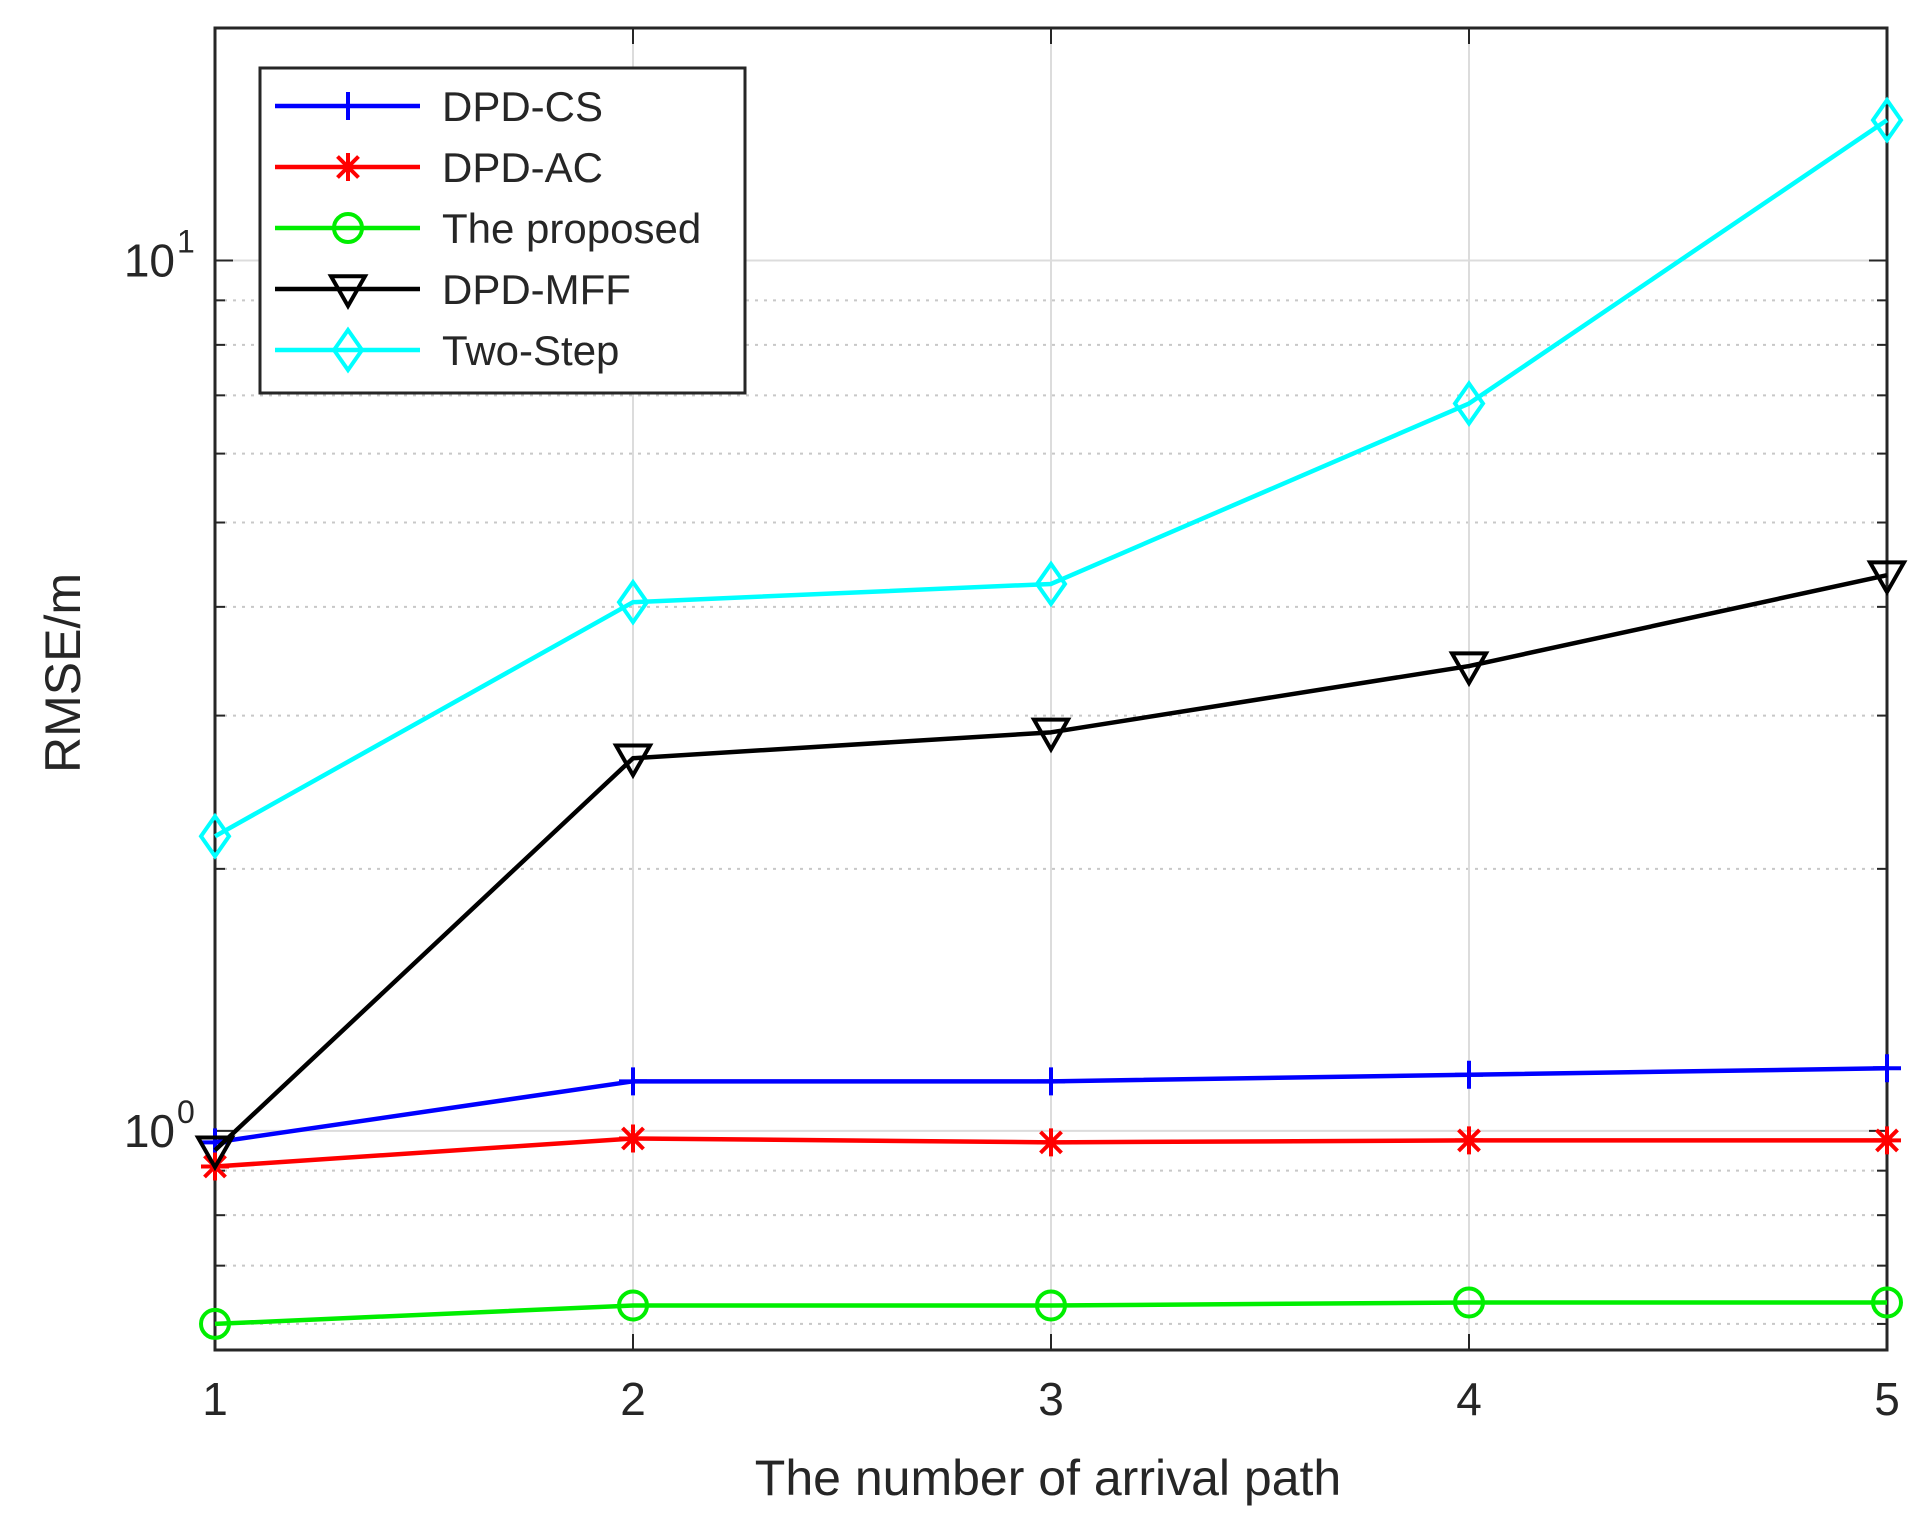 The image size is (1920, 1535). I want to click on legend-label: DPD-AC, so click(522, 167).